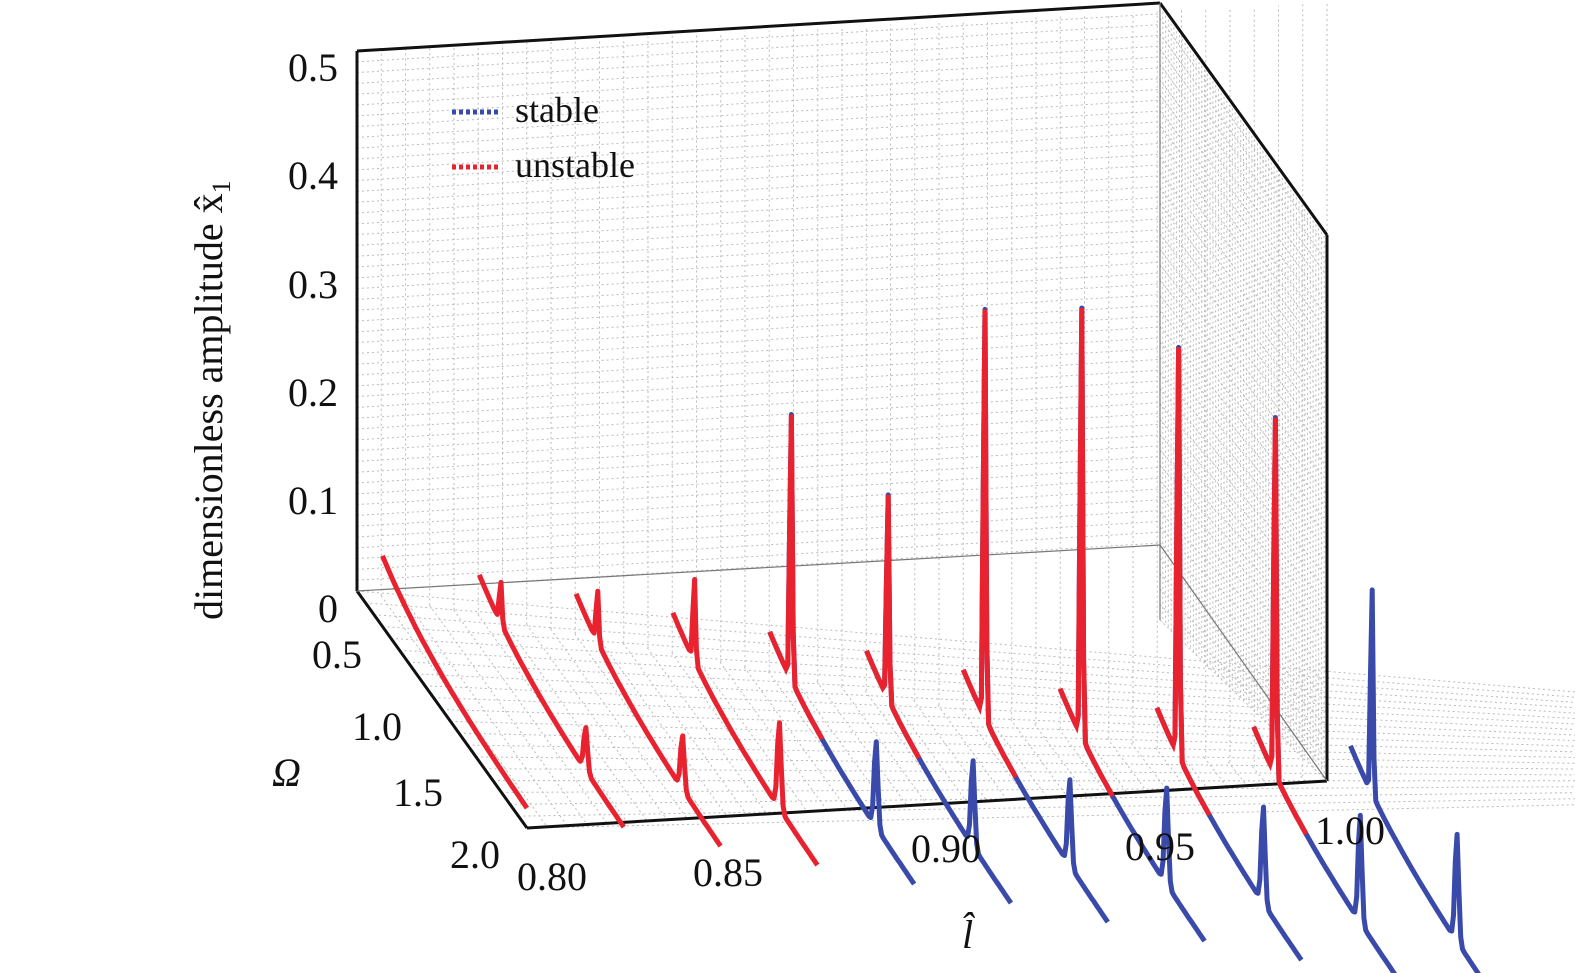 The width and height of the screenshot is (1575, 973). What do you see at coordinates (211, 400) in the screenshot?
I see `z-axis-title: dimensionless amplitude x̂1` at bounding box center [211, 400].